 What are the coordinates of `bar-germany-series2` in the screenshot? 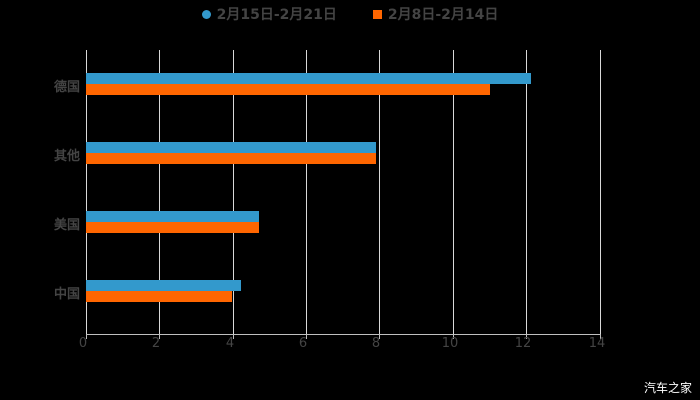 It's located at (288, 89).